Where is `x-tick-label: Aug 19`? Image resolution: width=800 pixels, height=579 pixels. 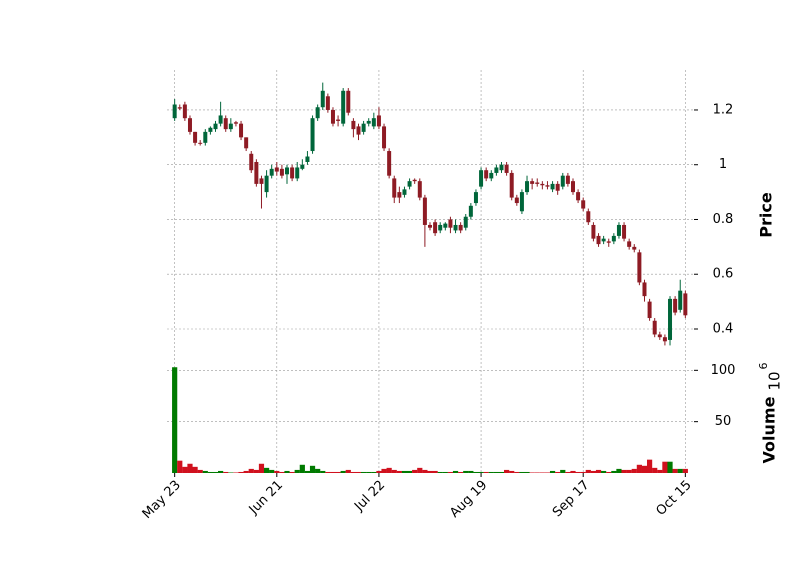 x-tick-label: Aug 19 is located at coordinates (468, 499).